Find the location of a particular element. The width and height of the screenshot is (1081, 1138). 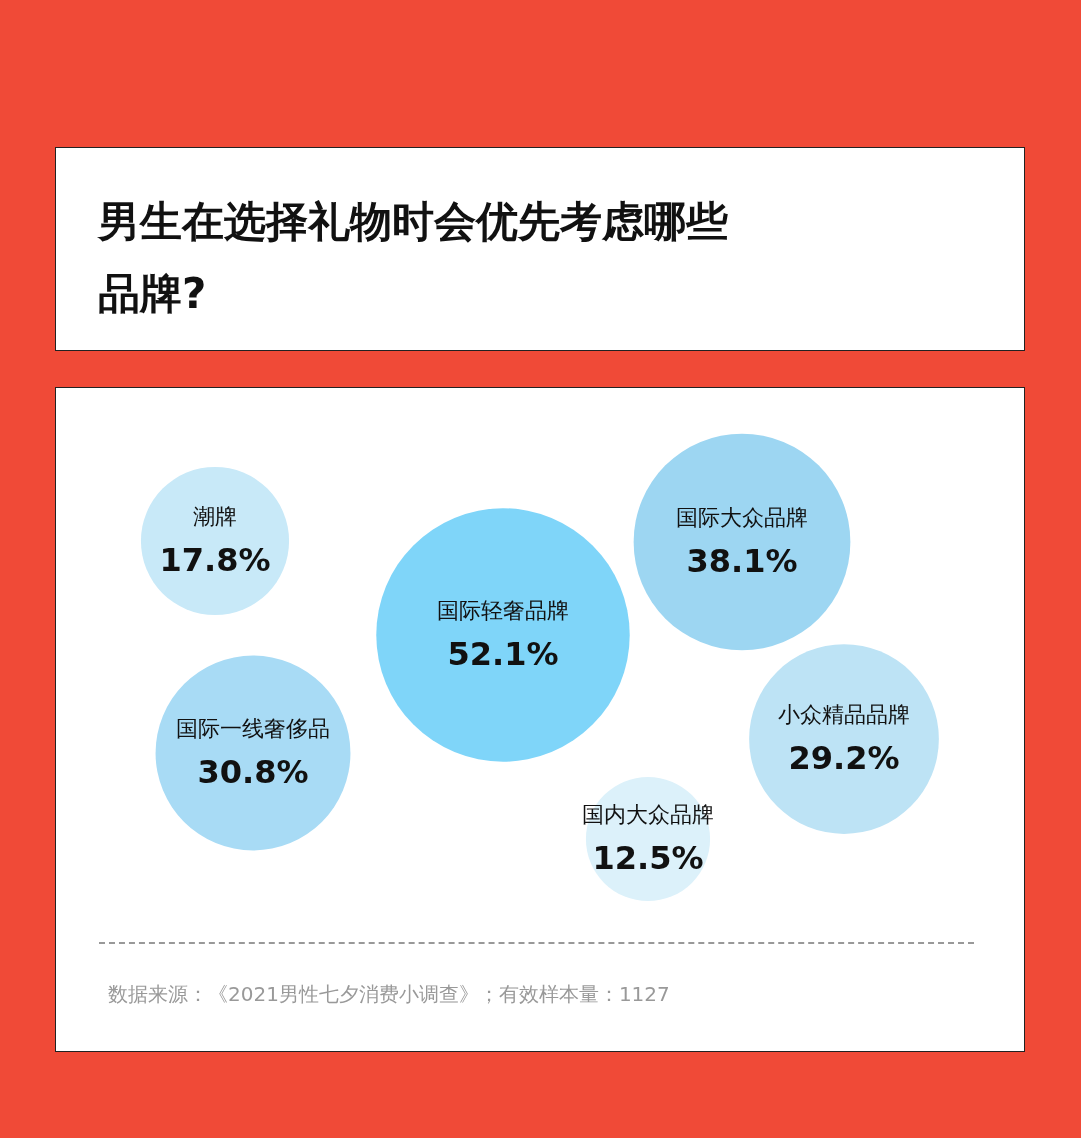

text: 男生在选择礼物时会优先考虑哪些品牌? is located at coordinates (413, 258).